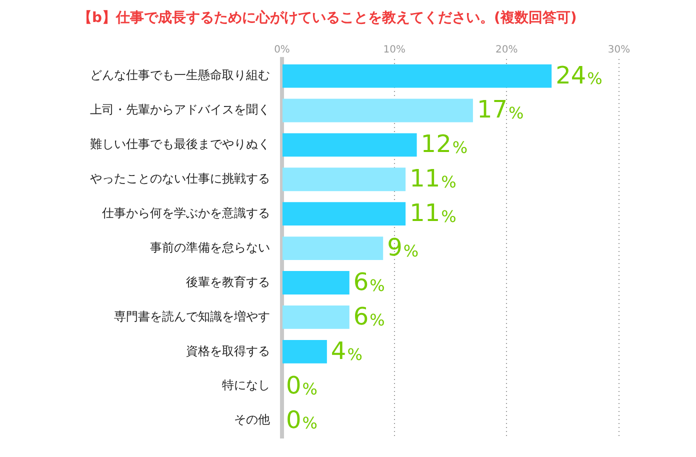  What do you see at coordinates (500, 110) in the screenshot?
I see `data-label: 17%` at bounding box center [500, 110].